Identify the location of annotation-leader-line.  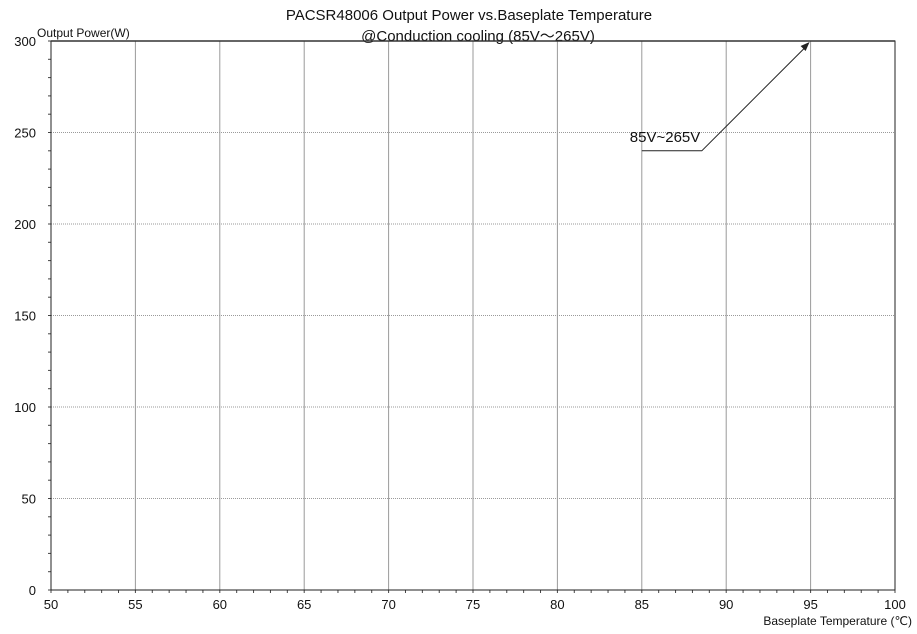
(723, 99).